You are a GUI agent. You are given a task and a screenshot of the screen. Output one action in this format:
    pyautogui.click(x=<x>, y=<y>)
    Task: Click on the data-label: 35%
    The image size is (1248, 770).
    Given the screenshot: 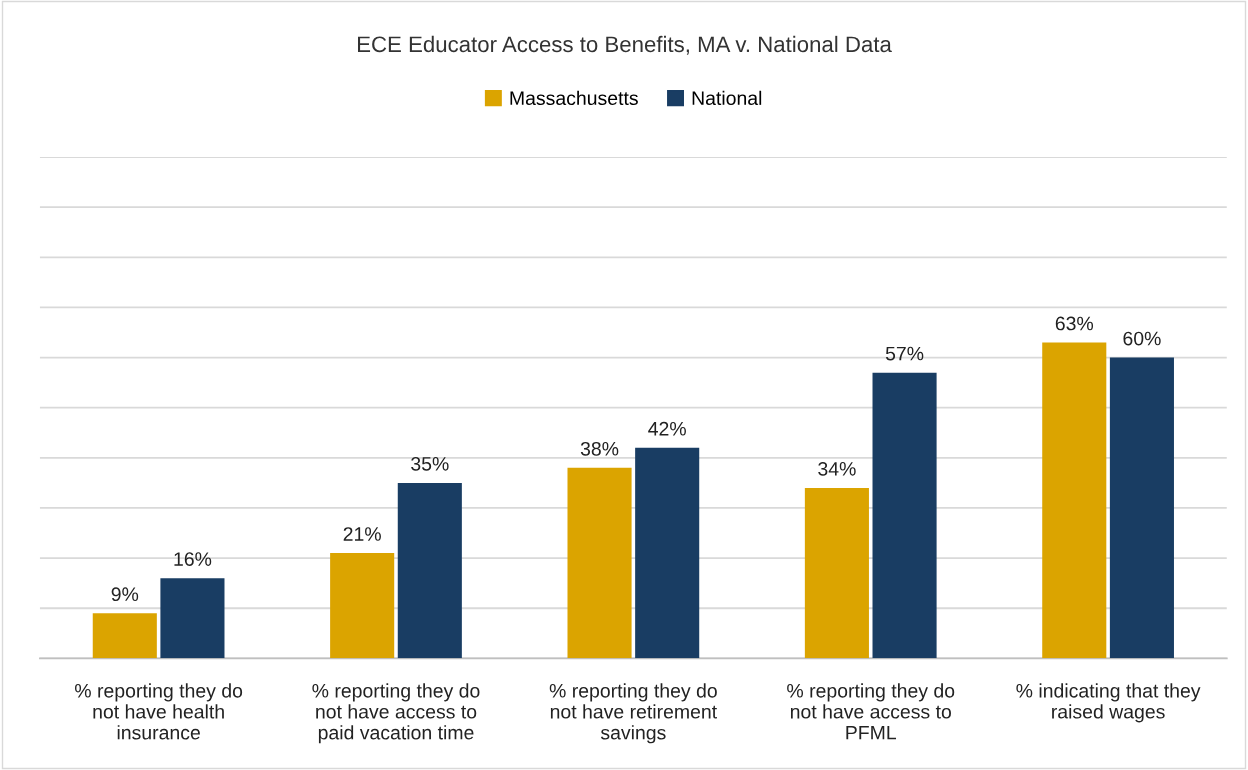 What is the action you would take?
    pyautogui.click(x=430, y=463)
    